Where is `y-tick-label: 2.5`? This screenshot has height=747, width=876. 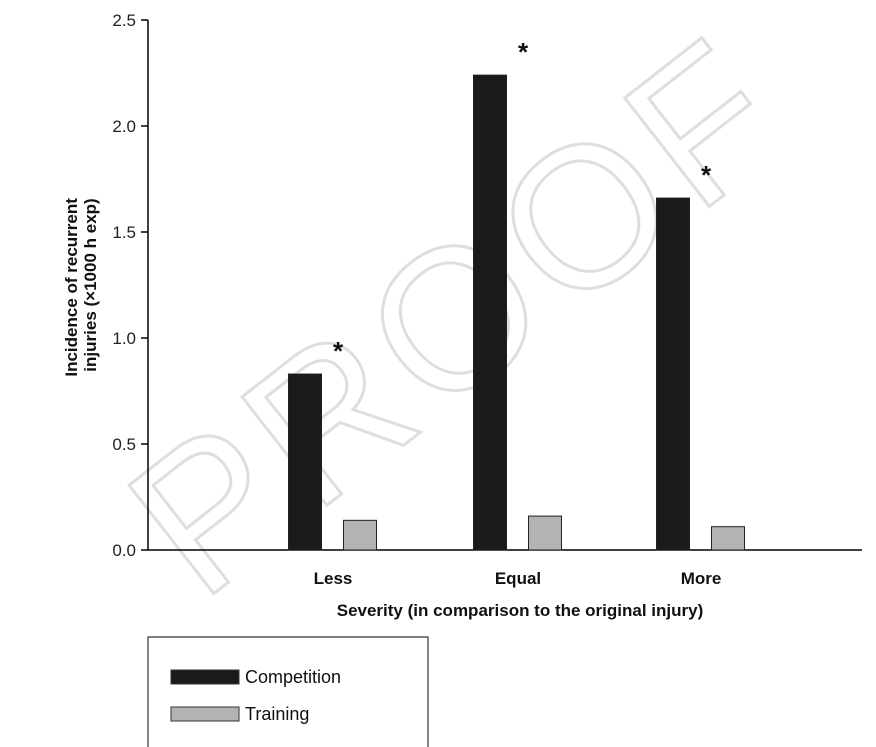 y-tick-label: 2.5 is located at coordinates (124, 20).